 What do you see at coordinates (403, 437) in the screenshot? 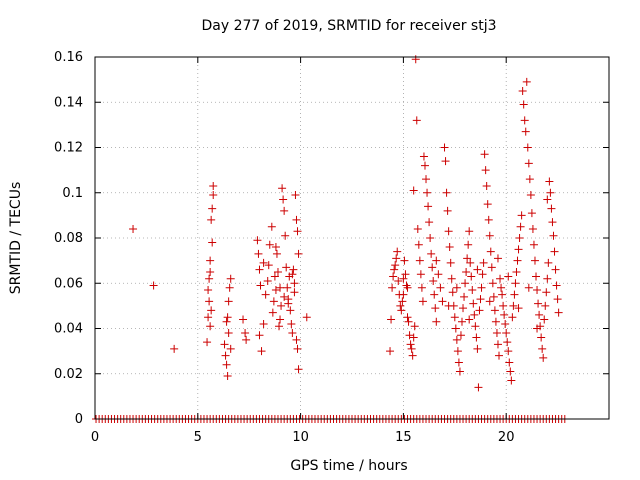
I see `x-tick-label: 15` at bounding box center [403, 437].